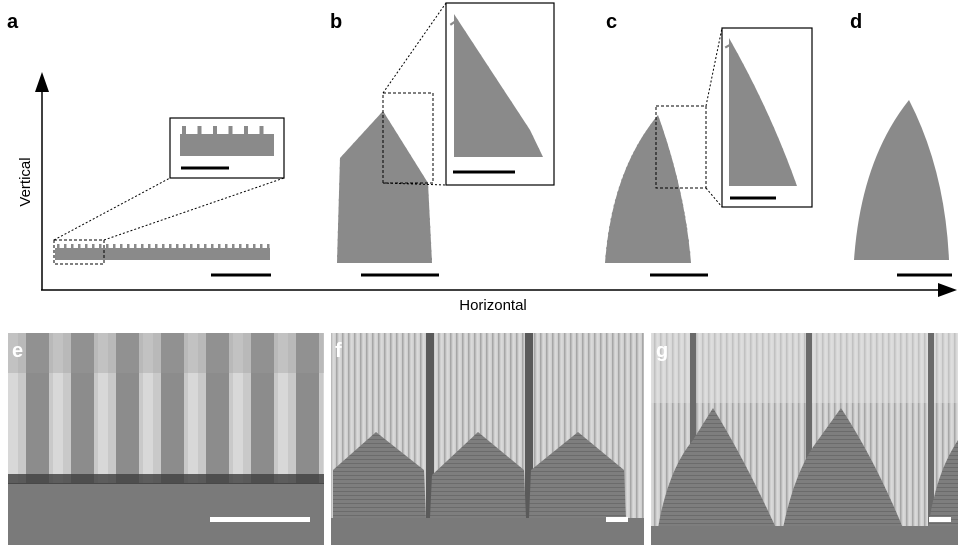  I want to click on b-connector-bottom, so click(414, 184).